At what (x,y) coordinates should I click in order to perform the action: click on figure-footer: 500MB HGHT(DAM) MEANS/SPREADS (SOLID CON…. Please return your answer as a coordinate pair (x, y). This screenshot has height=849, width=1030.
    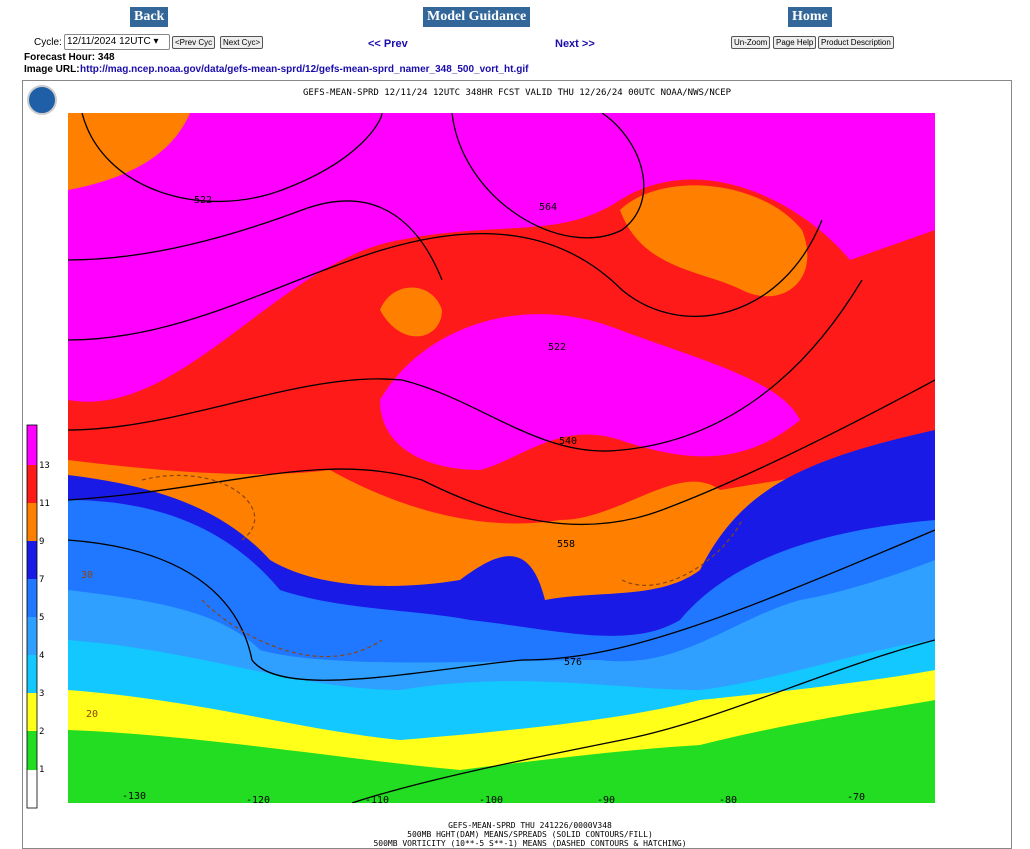
    Looking at the image, I should click on (530, 834).